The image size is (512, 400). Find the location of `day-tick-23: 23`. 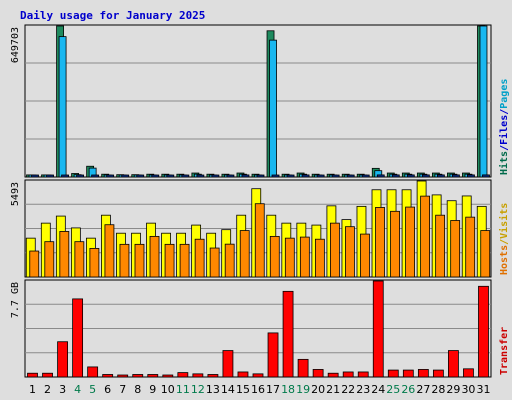

day-tick-23: 23 is located at coordinates (363, 389).